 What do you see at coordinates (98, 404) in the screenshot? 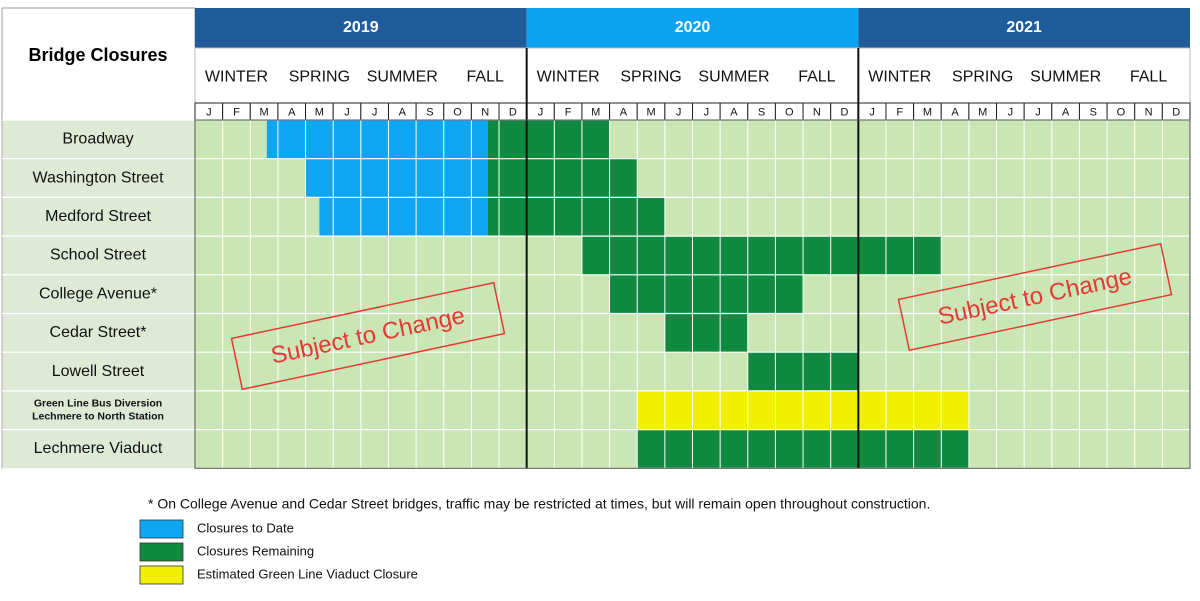
I see `row-label: Green Line Bus Diversion` at bounding box center [98, 404].